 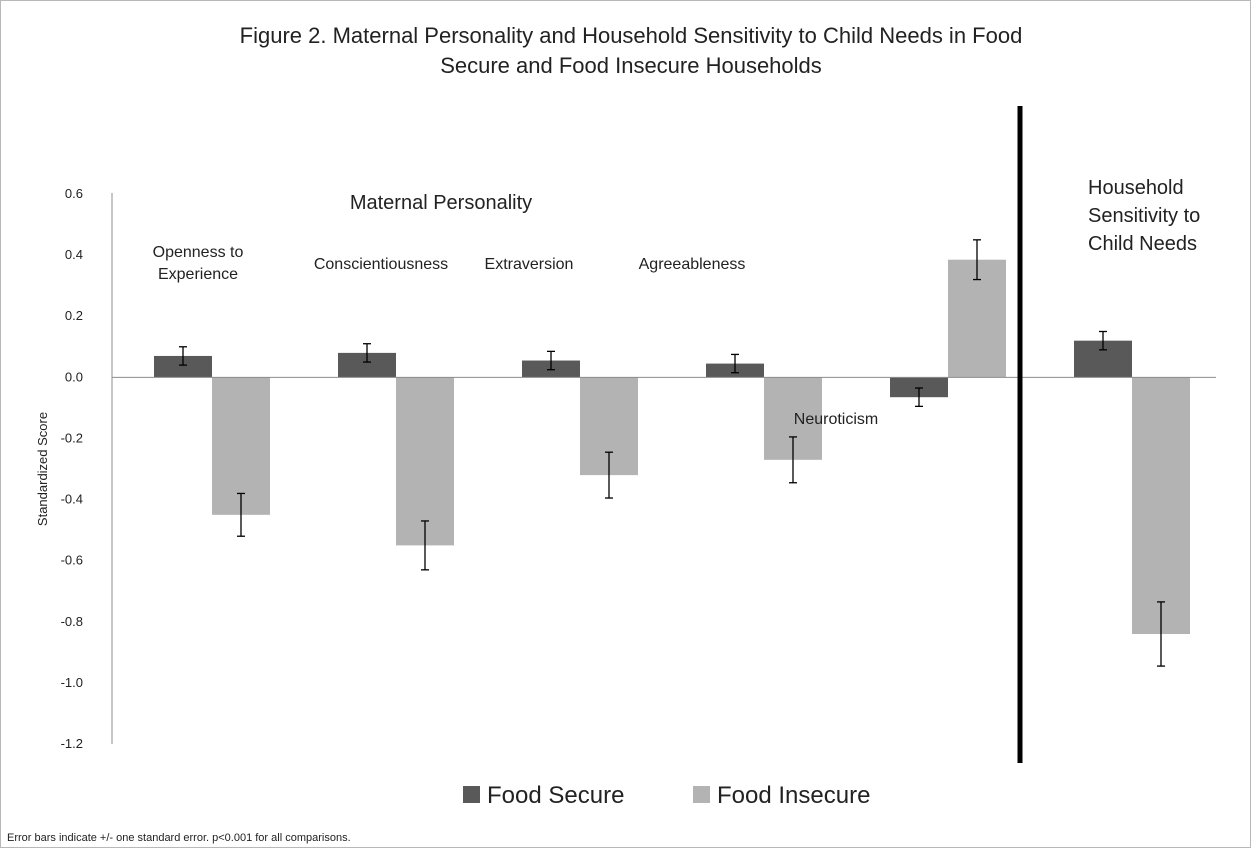 What do you see at coordinates (441, 203) in the screenshot?
I see `group-label: Maternal Personality` at bounding box center [441, 203].